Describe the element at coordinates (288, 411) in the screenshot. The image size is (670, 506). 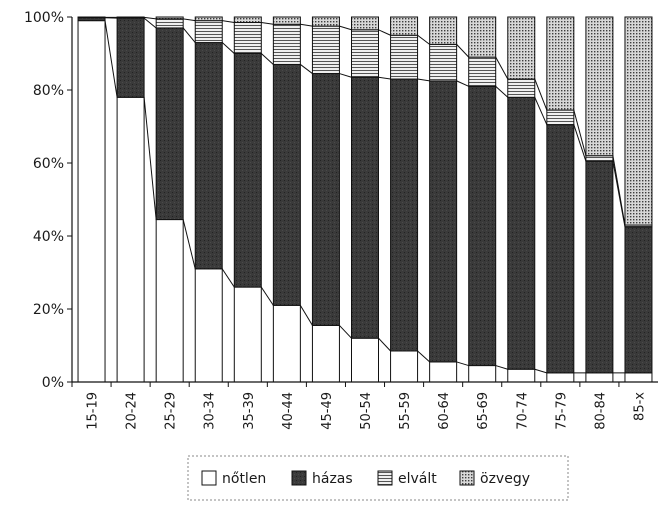
I see `x-tick-label: 40-44` at that location.